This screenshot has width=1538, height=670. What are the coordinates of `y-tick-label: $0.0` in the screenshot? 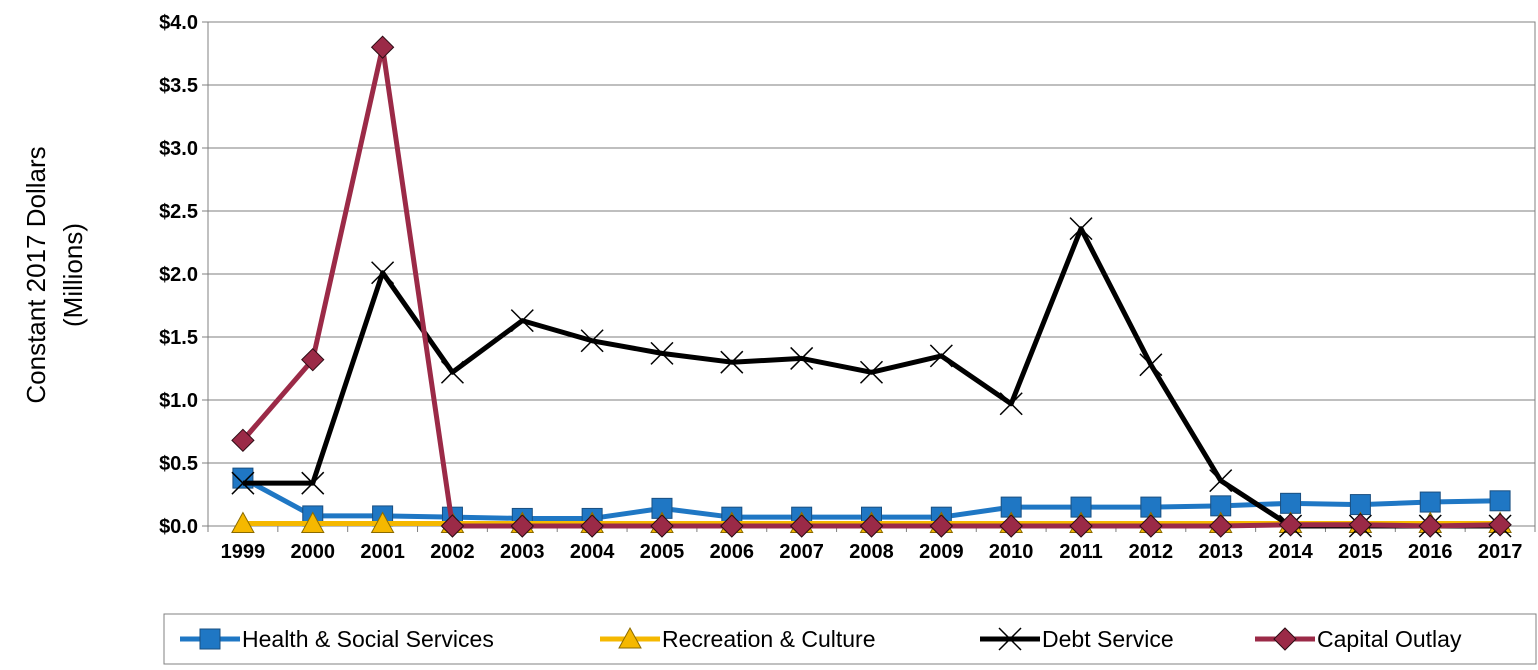 It's located at (178, 527).